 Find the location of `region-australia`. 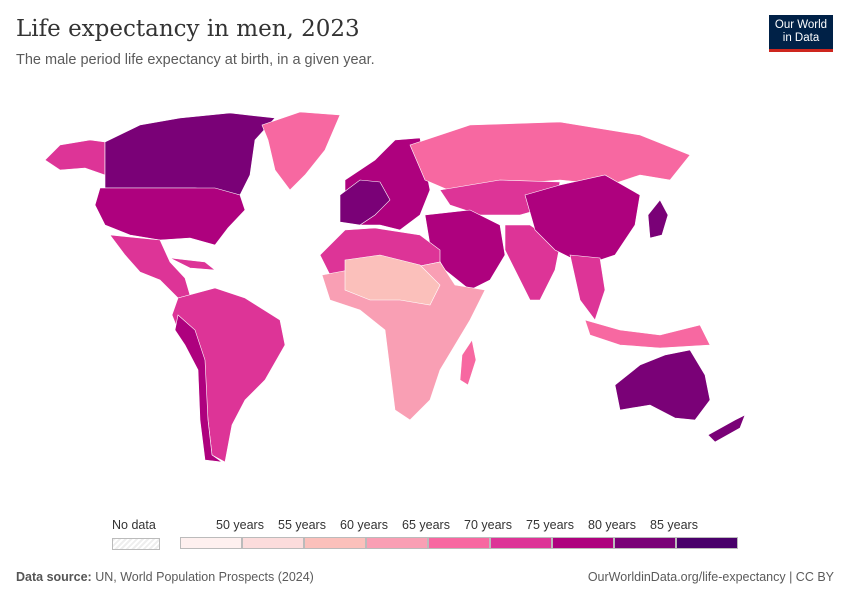

region-australia is located at coordinates (662, 385).